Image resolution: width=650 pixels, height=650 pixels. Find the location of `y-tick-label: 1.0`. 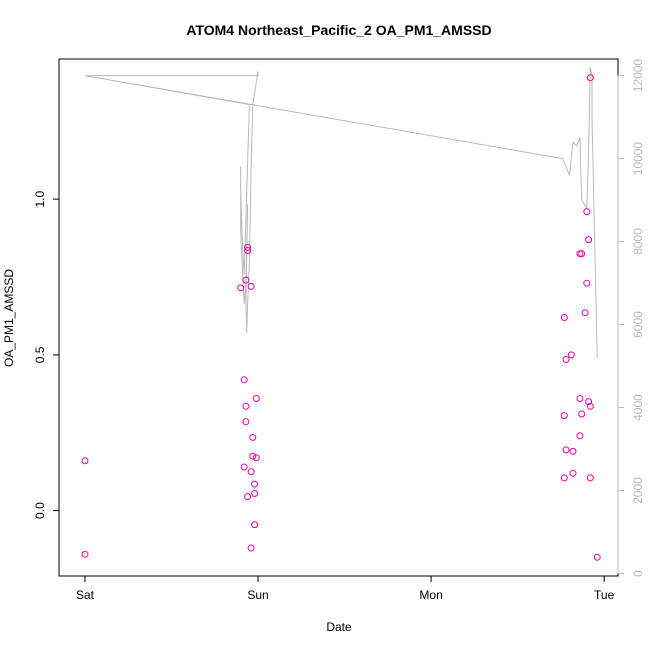

y-tick-label: 1.0 is located at coordinates (40, 198).